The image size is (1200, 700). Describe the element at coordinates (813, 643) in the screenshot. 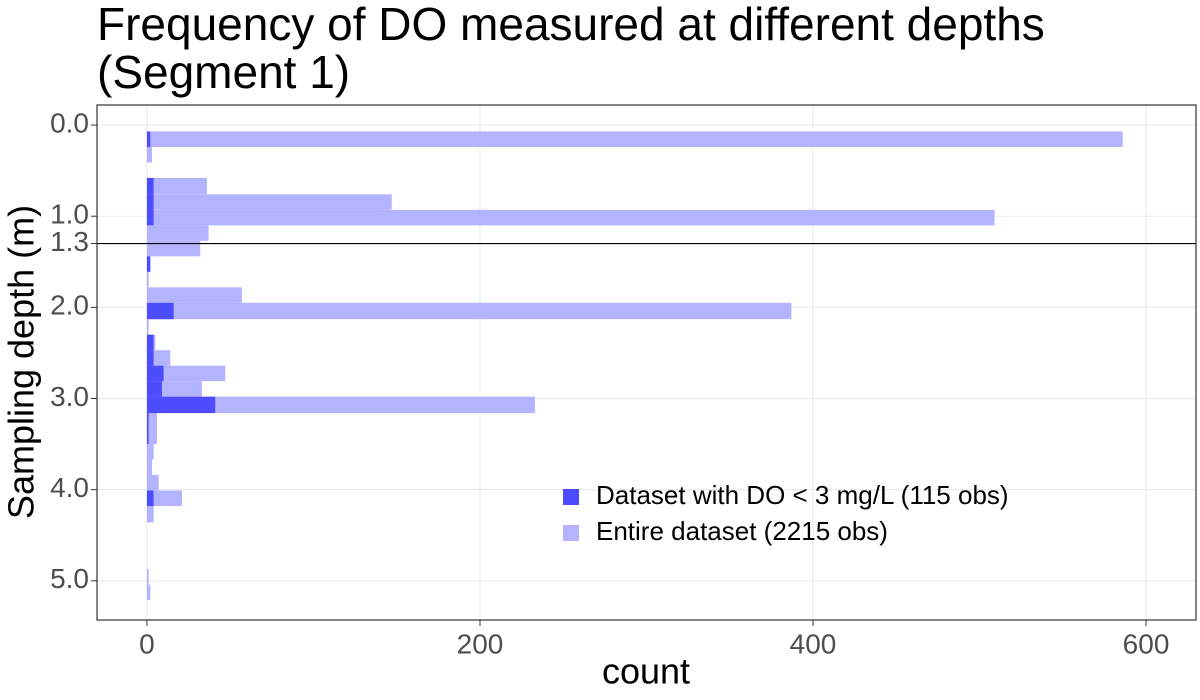

I see `x-tick-label: 400` at that location.